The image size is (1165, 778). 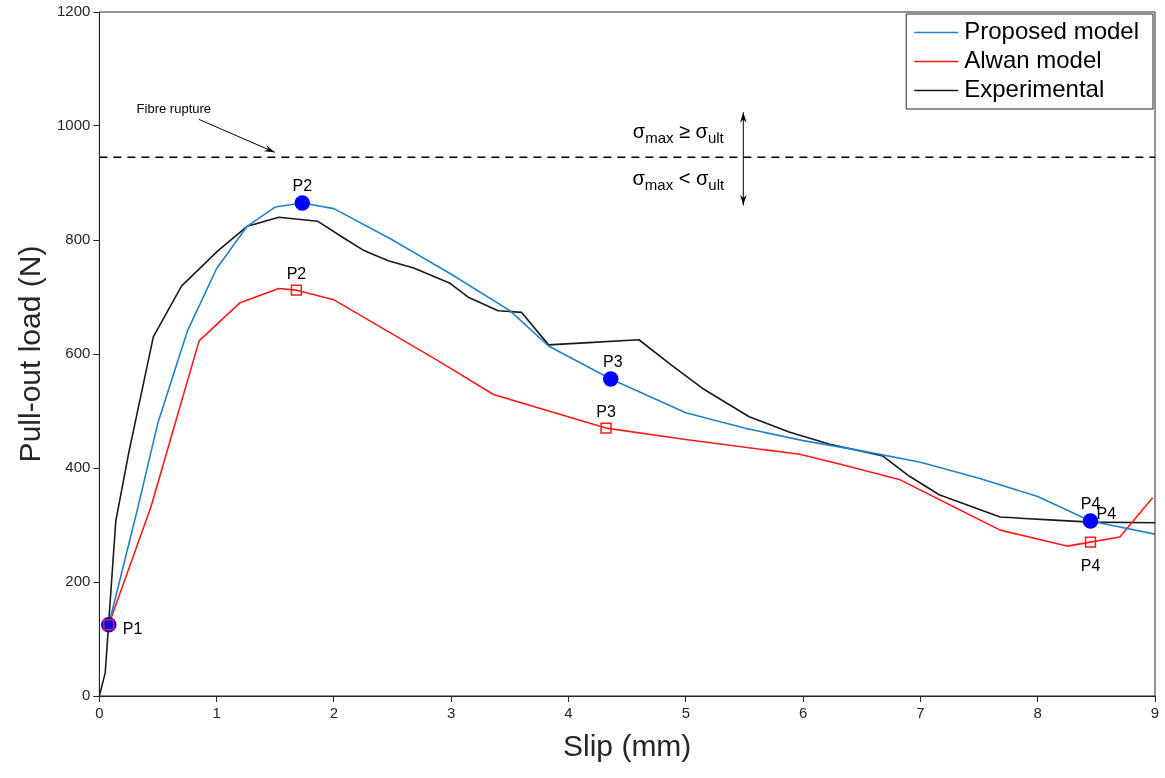 What do you see at coordinates (30, 354) in the screenshot?
I see `y-axis-title: Pull-out load (N)` at bounding box center [30, 354].